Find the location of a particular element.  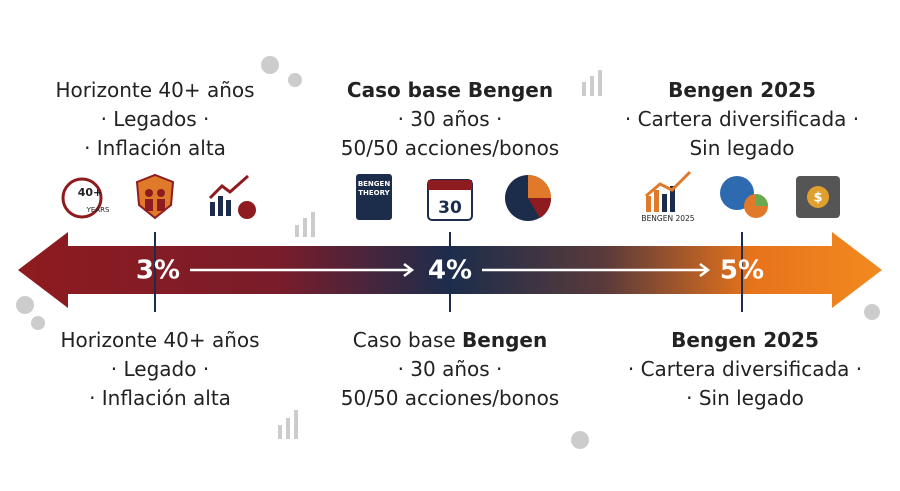

text-line: · Legado · is located at coordinates (160, 369).